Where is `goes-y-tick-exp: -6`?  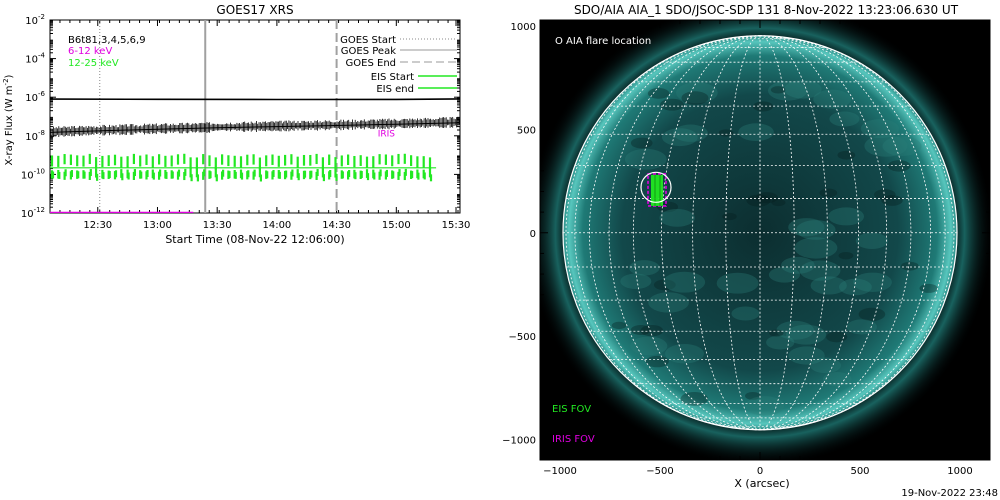
goes-y-tick-exp: -6 is located at coordinates (42, 94).